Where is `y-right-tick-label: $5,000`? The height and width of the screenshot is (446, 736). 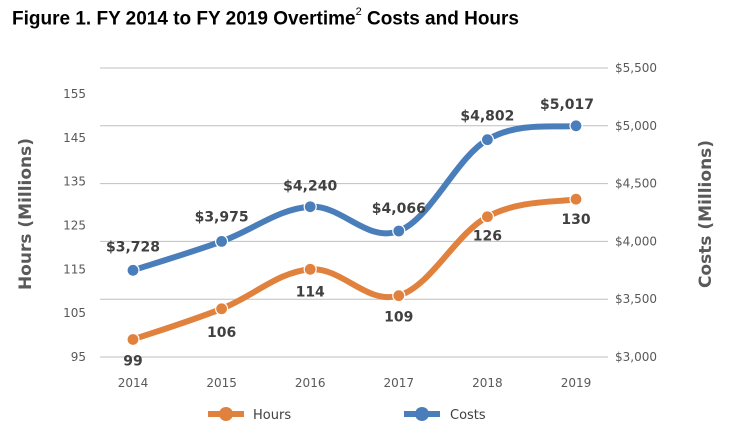 y-right-tick-label: $5,000 is located at coordinates (636, 126).